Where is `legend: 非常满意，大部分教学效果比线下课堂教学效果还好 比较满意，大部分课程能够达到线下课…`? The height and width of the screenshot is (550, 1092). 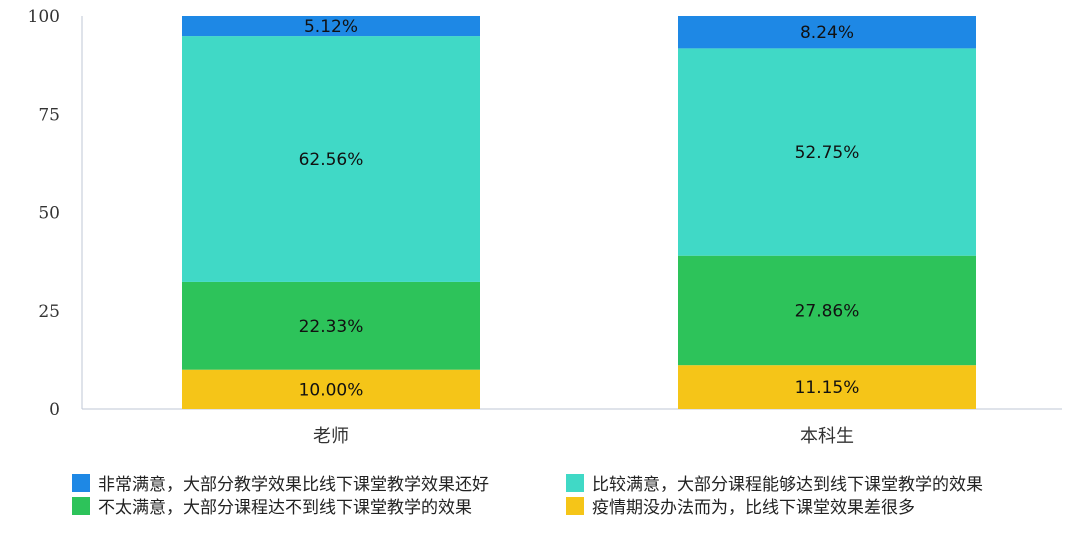 legend: 非常满意，大部分教学效果比线下课堂教学效果还好 比较满意，大部分课程能够达到线下课… is located at coordinates (527, 496).